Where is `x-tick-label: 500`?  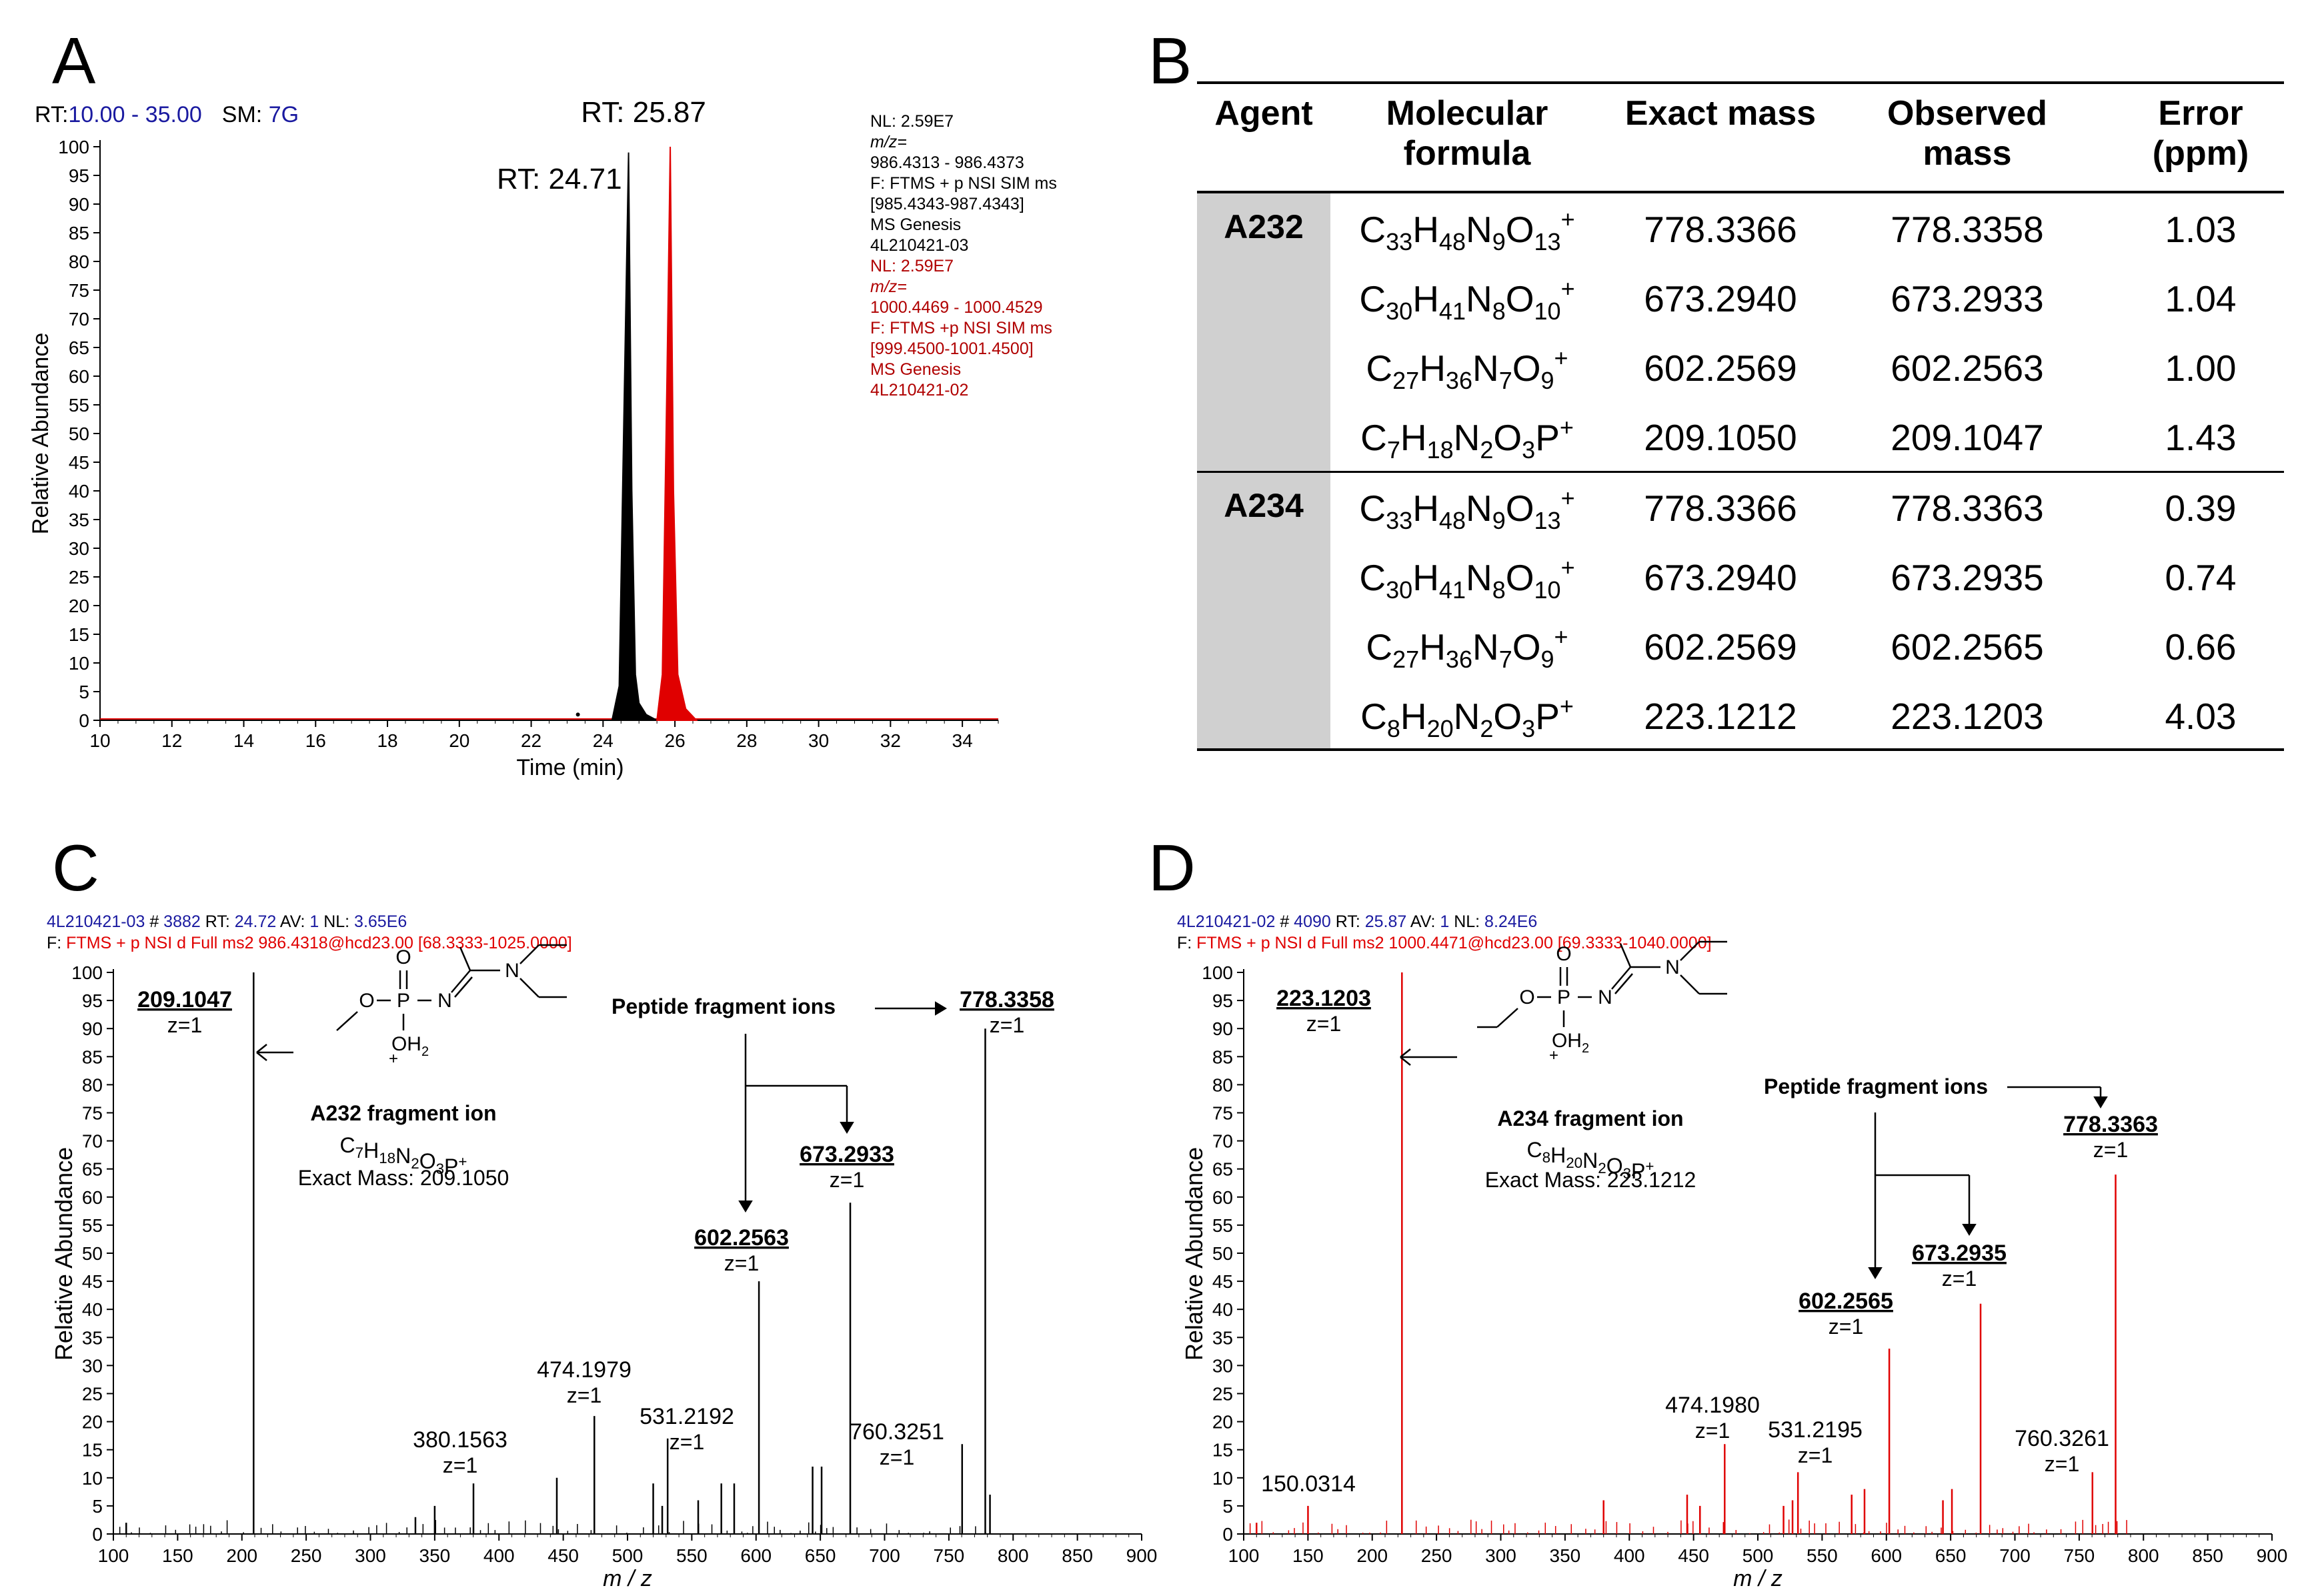 x-tick-label: 500 is located at coordinates (1758, 1555).